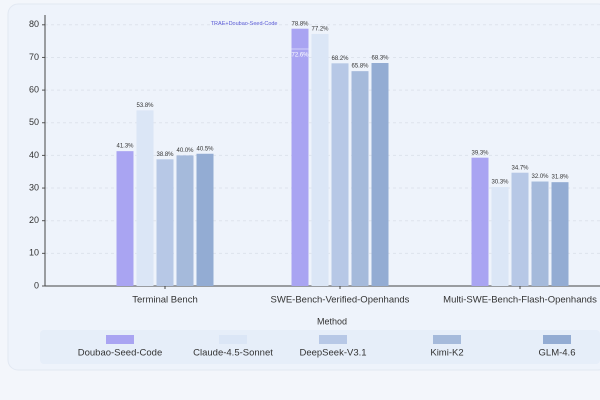 This screenshot has height=400, width=600. What do you see at coordinates (332, 353) in the screenshot?
I see `legend-label: DeepSeek-V3.1` at bounding box center [332, 353].